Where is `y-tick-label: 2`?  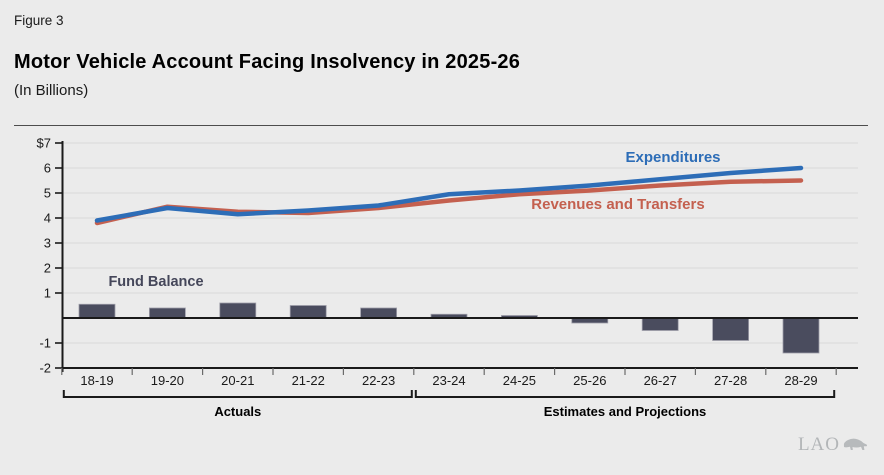
y-tick-label: 2 is located at coordinates (47, 268).